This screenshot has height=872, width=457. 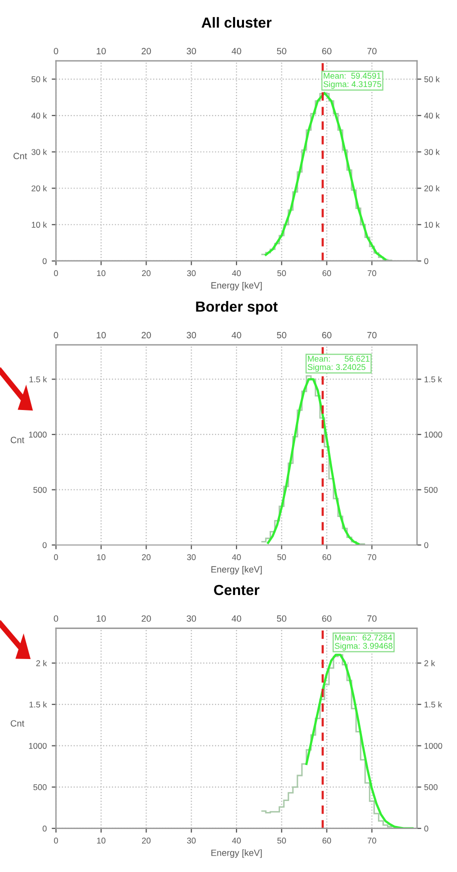 I want to click on y2-tick-label: 2 k, so click(x=430, y=663).